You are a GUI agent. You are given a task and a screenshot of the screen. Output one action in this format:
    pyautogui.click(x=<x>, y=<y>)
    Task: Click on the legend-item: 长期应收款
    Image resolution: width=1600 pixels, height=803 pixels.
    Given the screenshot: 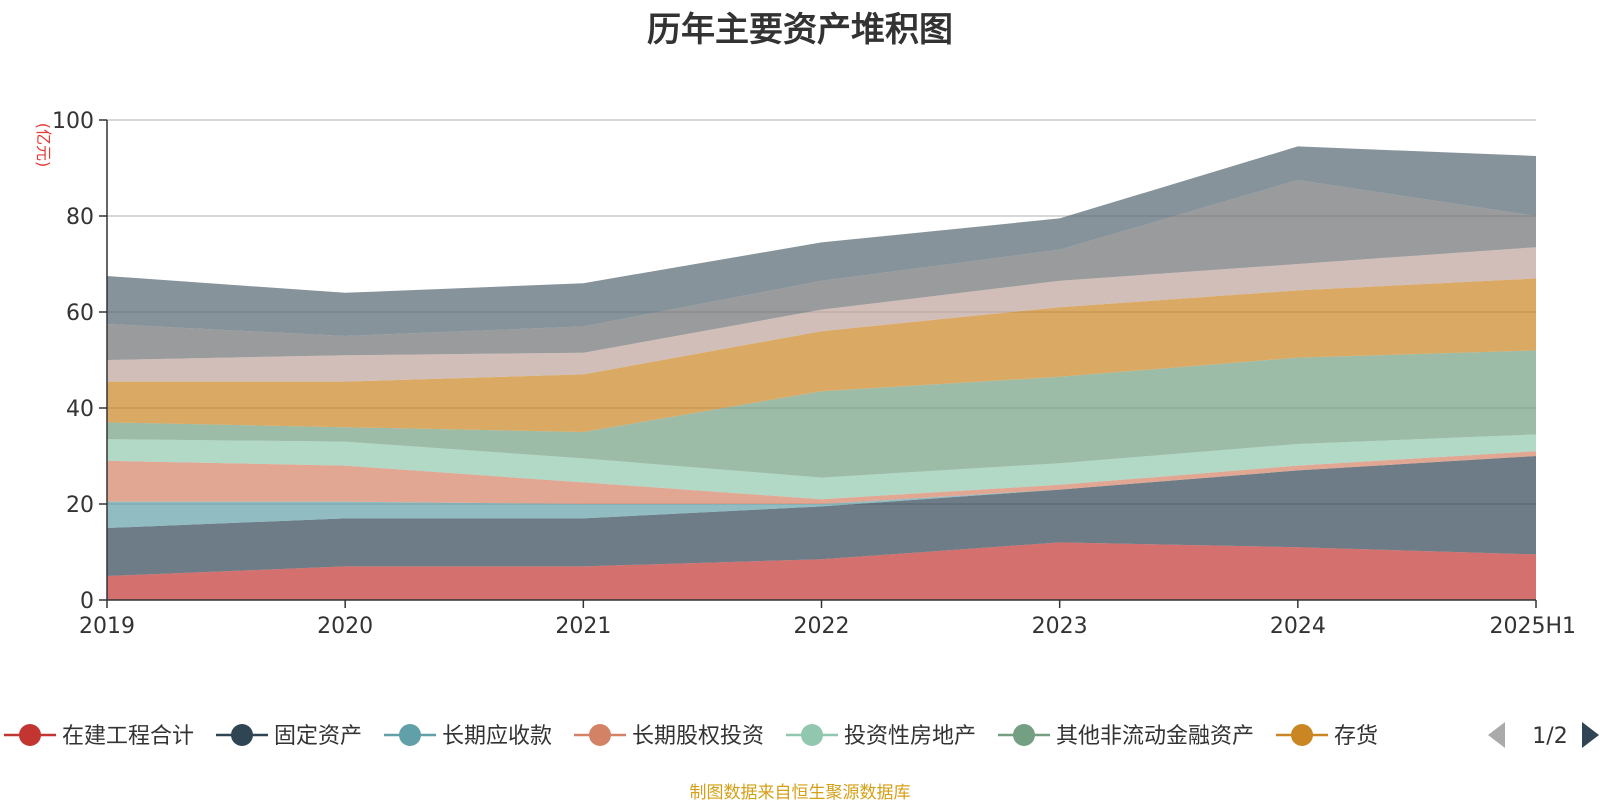 What is the action you would take?
    pyautogui.click(x=468, y=736)
    